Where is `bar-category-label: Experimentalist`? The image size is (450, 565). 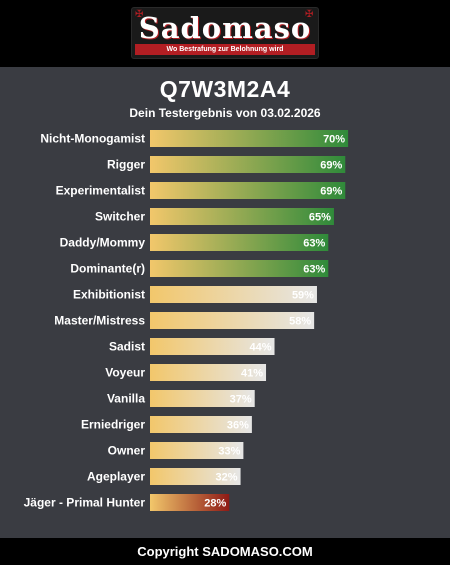 bar-category-label: Experimentalist is located at coordinates (100, 191).